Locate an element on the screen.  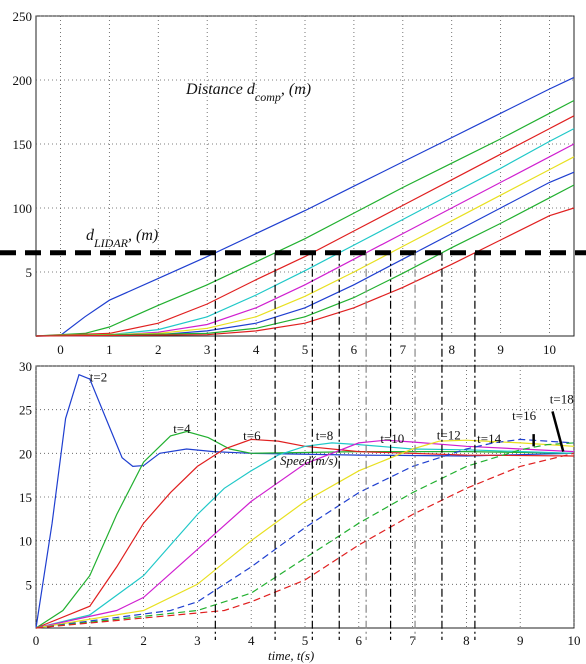
time-label: t=6 is located at coordinates (252, 435).